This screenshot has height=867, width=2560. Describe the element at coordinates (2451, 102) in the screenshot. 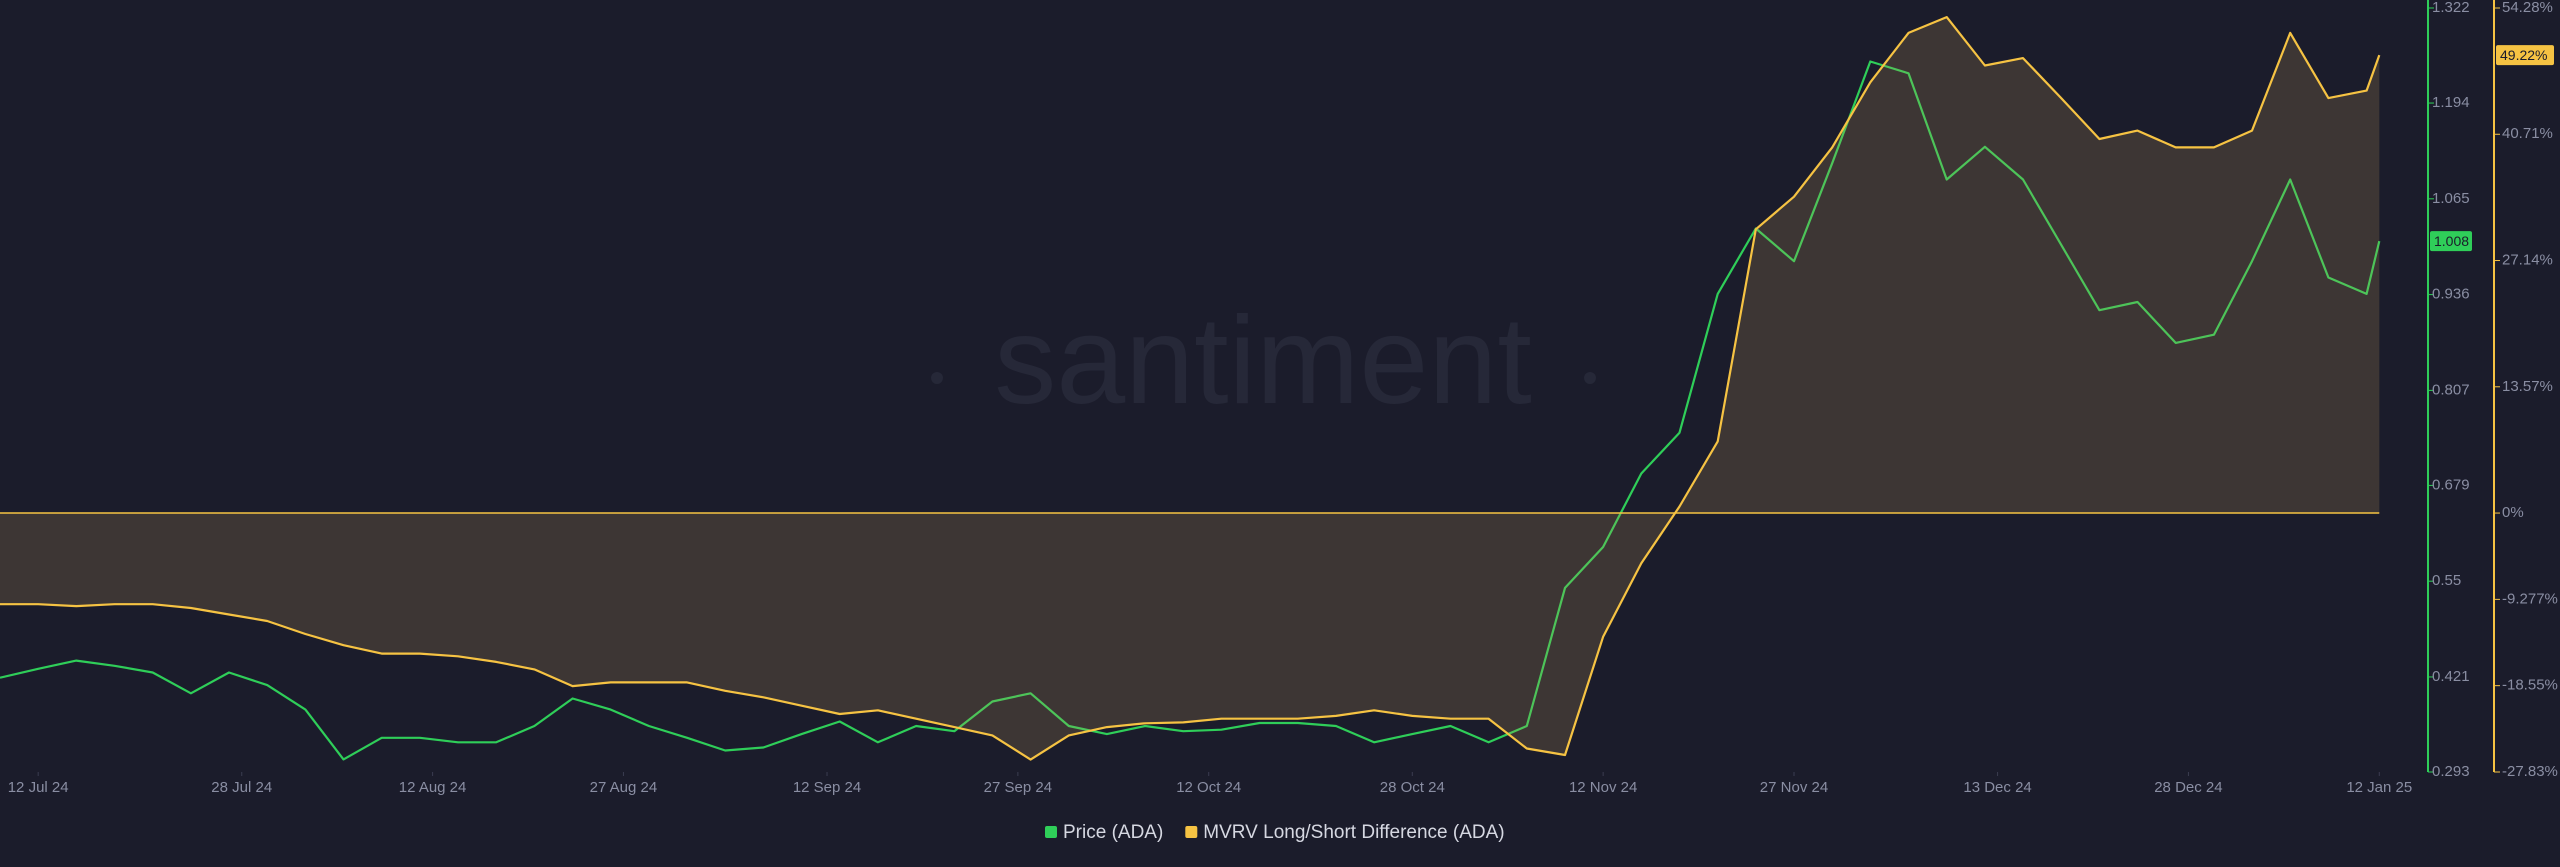

I see `y-tick-label: 1.194` at that location.